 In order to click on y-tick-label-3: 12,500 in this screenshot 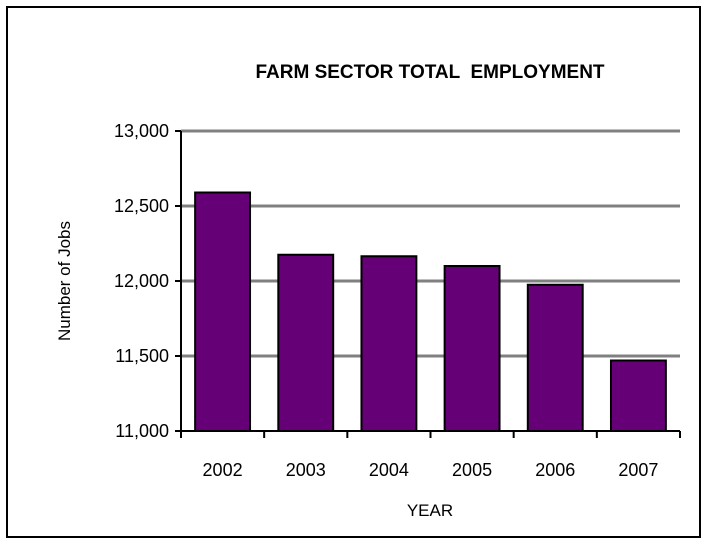, I will do `click(141, 206)`.